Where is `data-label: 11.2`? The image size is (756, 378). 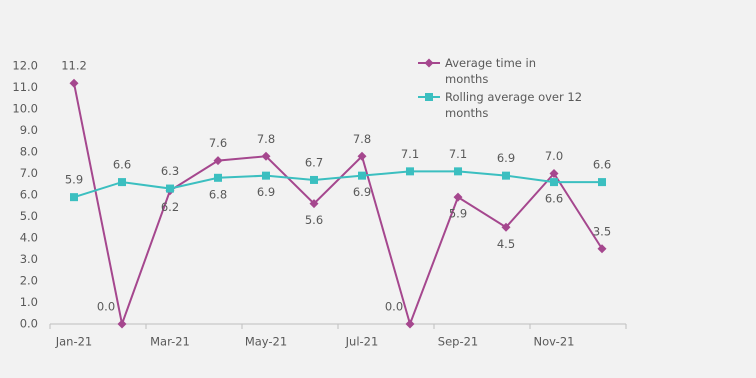
data-label: 11.2 is located at coordinates (74, 66).